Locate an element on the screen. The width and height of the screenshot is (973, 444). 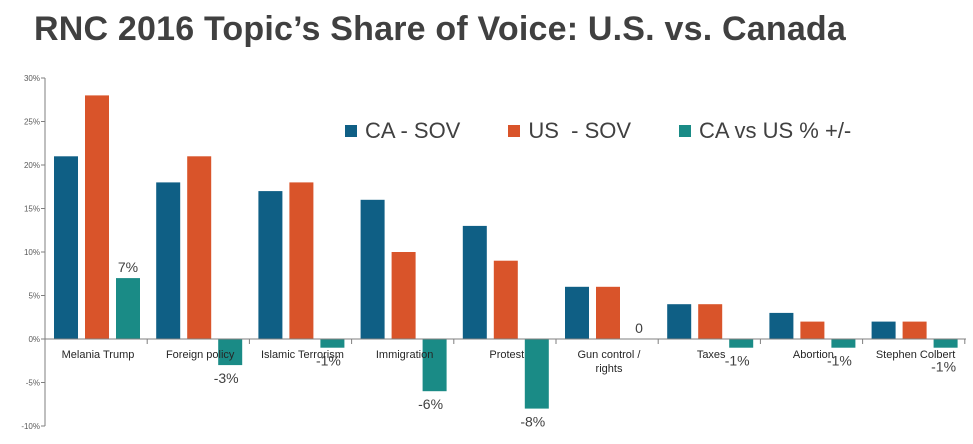
y-tick-label: 10% is located at coordinates (32, 252).